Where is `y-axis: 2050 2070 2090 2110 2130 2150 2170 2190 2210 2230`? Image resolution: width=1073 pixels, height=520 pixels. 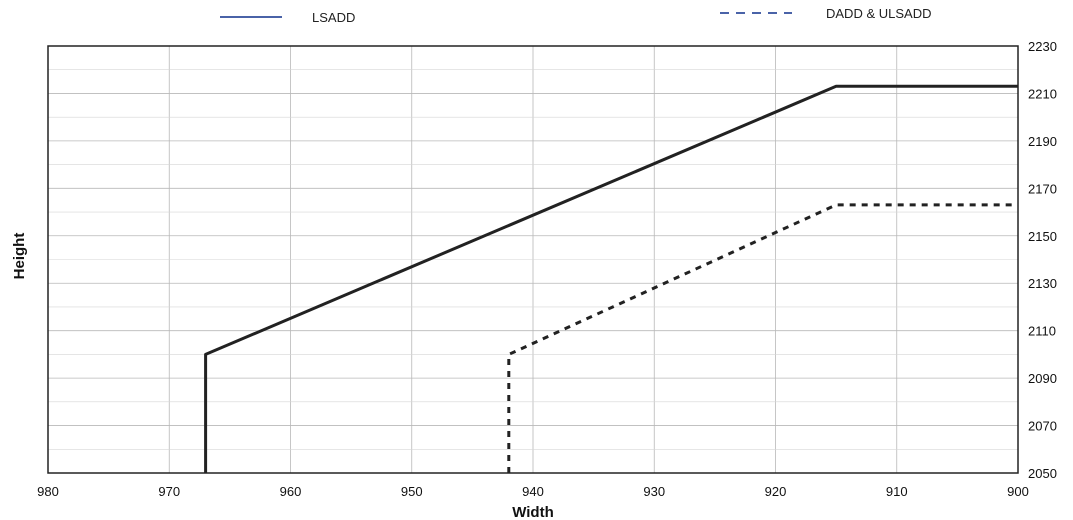 y-axis: 2050 2070 2090 2110 2130 2150 2170 2190 2210 2230 is located at coordinates (1042, 260).